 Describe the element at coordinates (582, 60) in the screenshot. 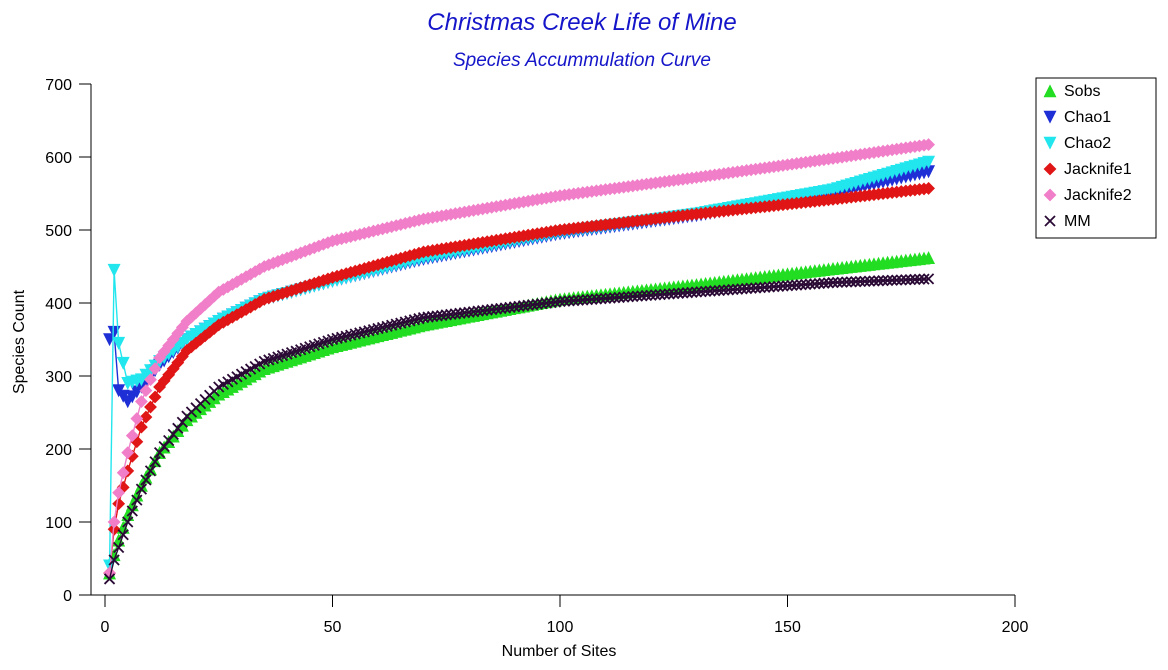

I see `chart-subtitle: Species Accummulation Curve` at that location.